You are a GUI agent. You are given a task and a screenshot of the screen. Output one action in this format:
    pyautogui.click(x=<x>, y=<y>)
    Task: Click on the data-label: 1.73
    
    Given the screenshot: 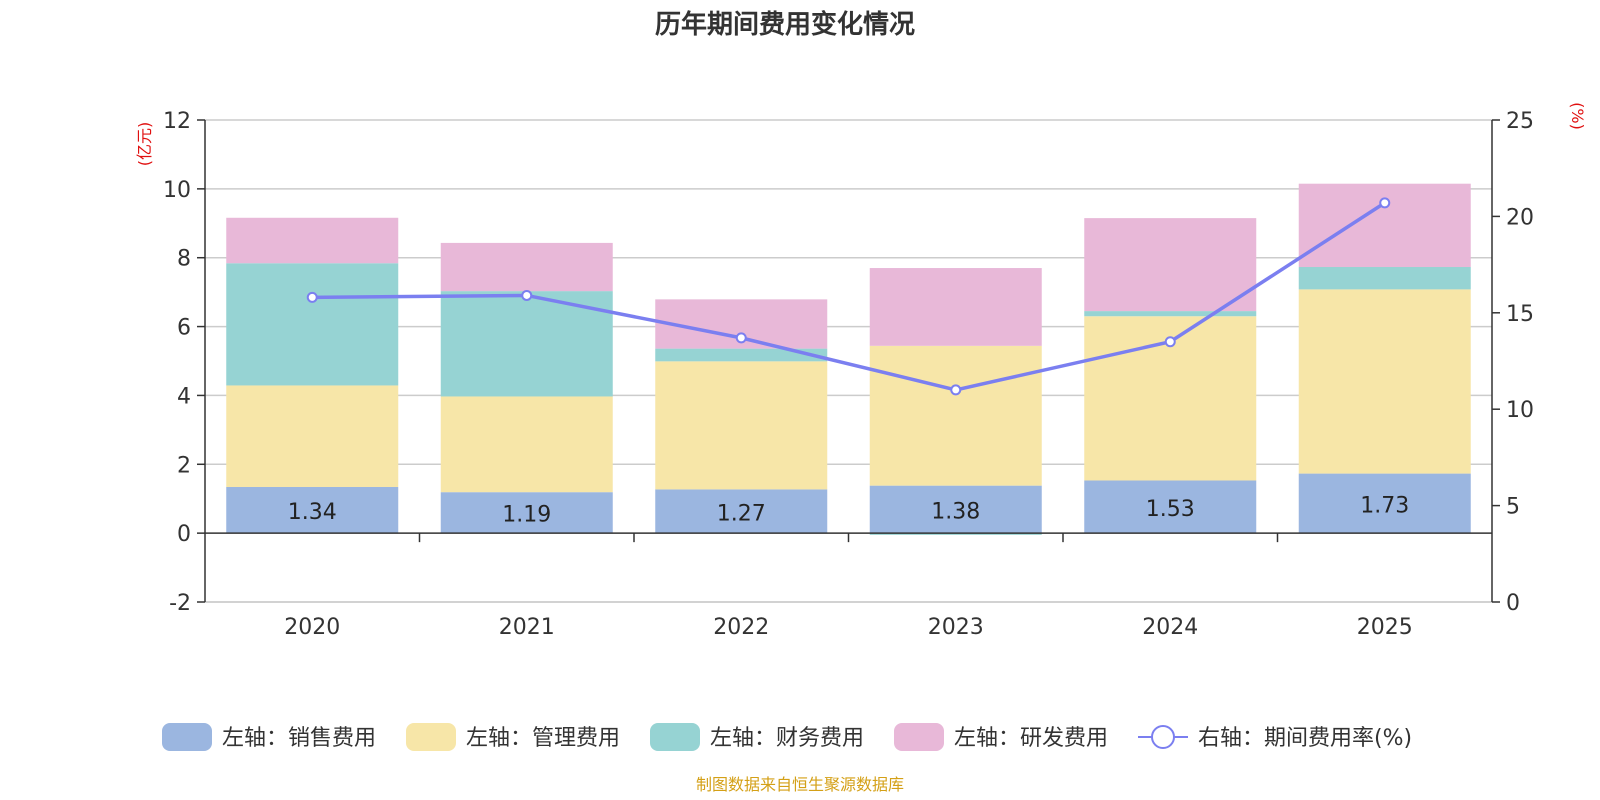 What is the action you would take?
    pyautogui.click(x=1384, y=505)
    